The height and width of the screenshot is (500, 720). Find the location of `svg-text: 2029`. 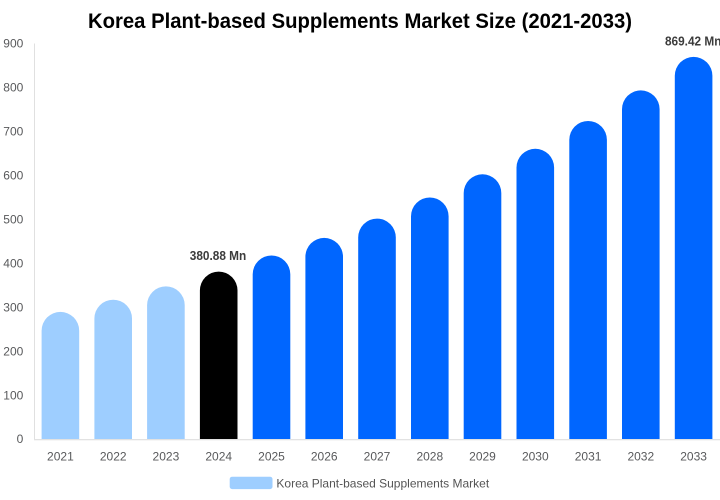

svg-text: 2029 is located at coordinates (482, 457).